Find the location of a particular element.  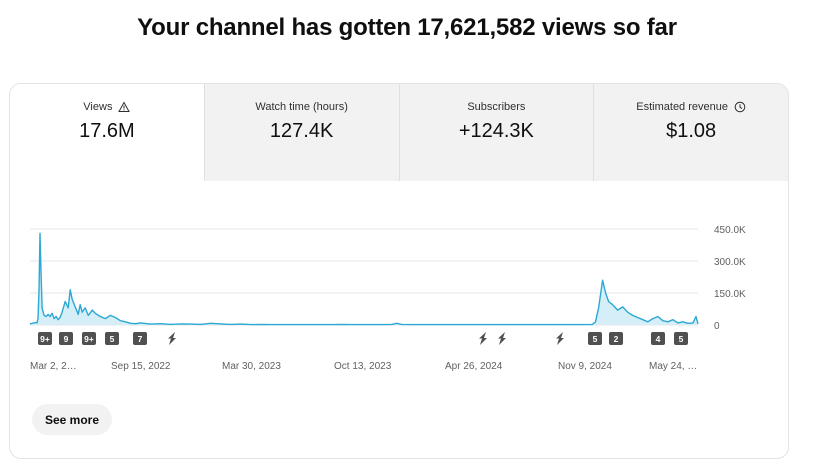

x-tick-label: Oct 13, 2023 is located at coordinates (363, 366).